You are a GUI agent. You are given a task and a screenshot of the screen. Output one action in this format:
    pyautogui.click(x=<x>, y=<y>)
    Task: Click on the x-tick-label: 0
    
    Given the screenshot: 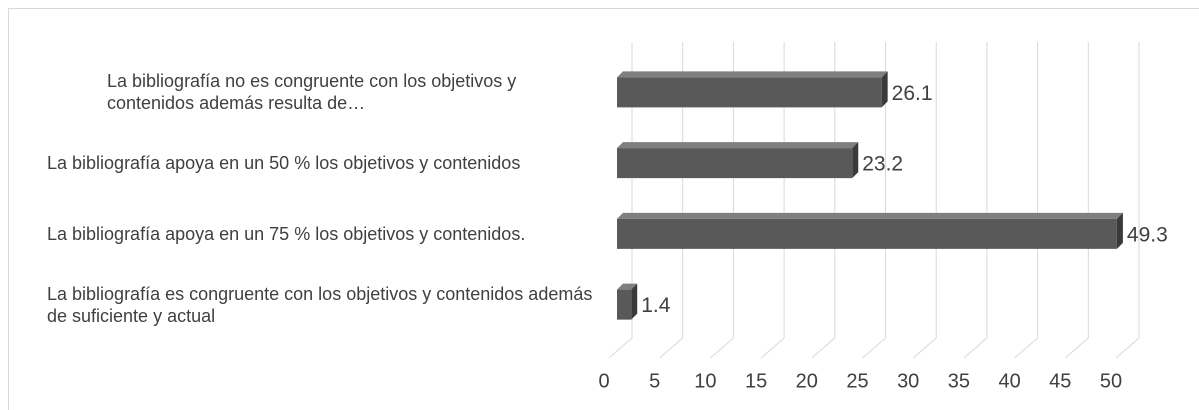 What is the action you would take?
    pyautogui.click(x=603, y=381)
    